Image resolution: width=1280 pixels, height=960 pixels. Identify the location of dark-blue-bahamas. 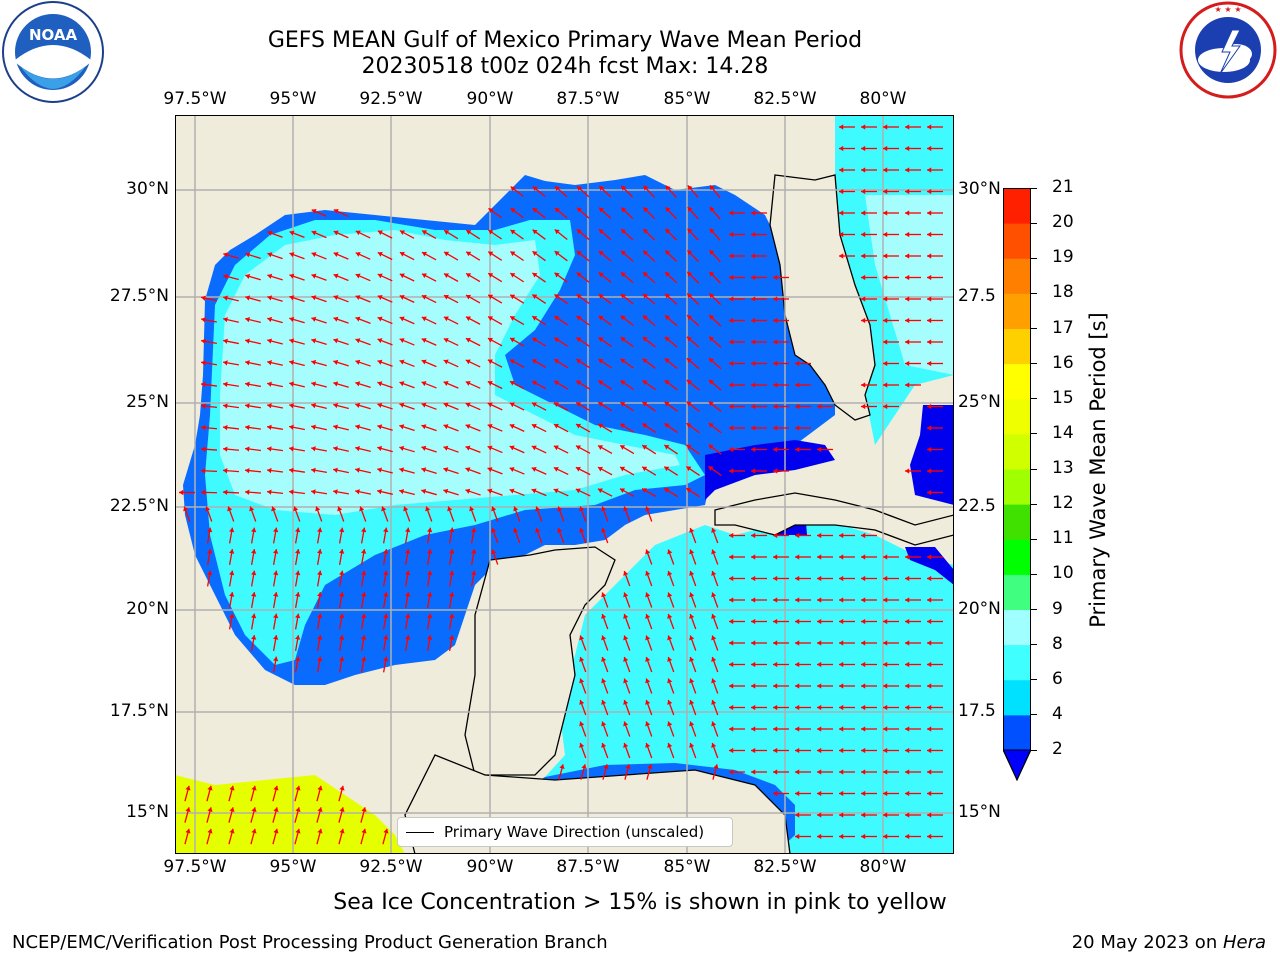
(932, 455).